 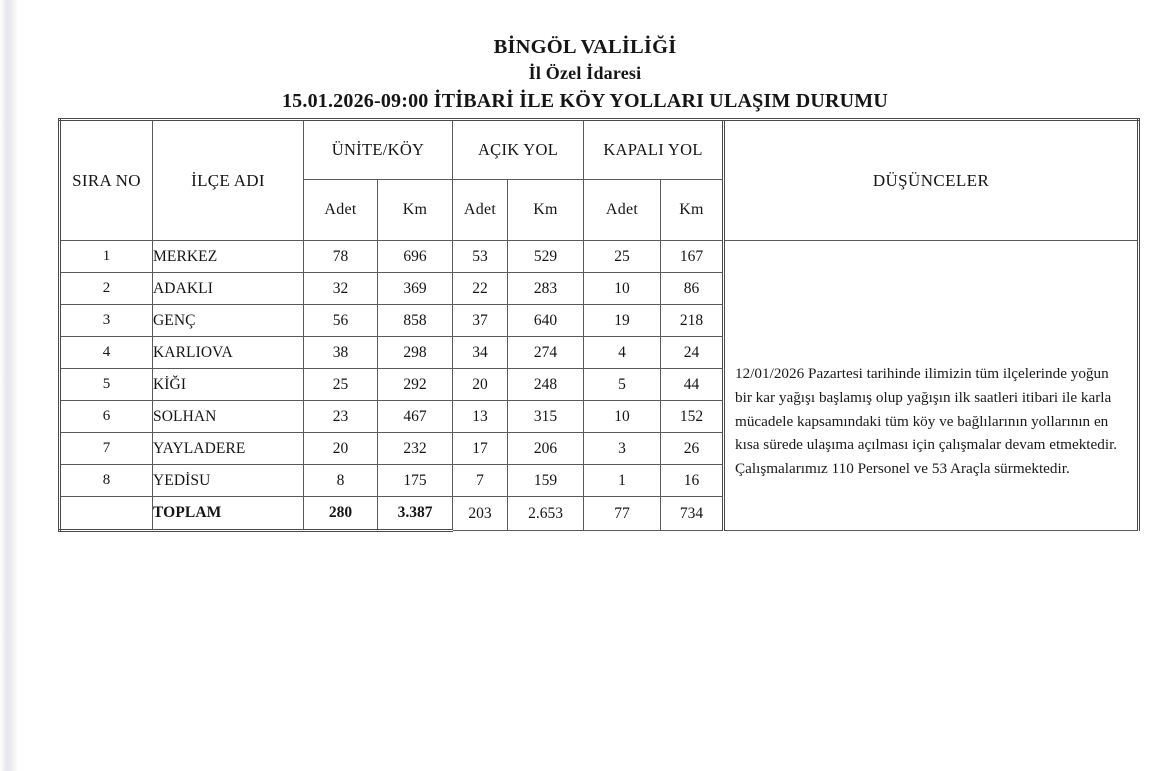 I want to click on cell-unite-km: 467, so click(x=415, y=416).